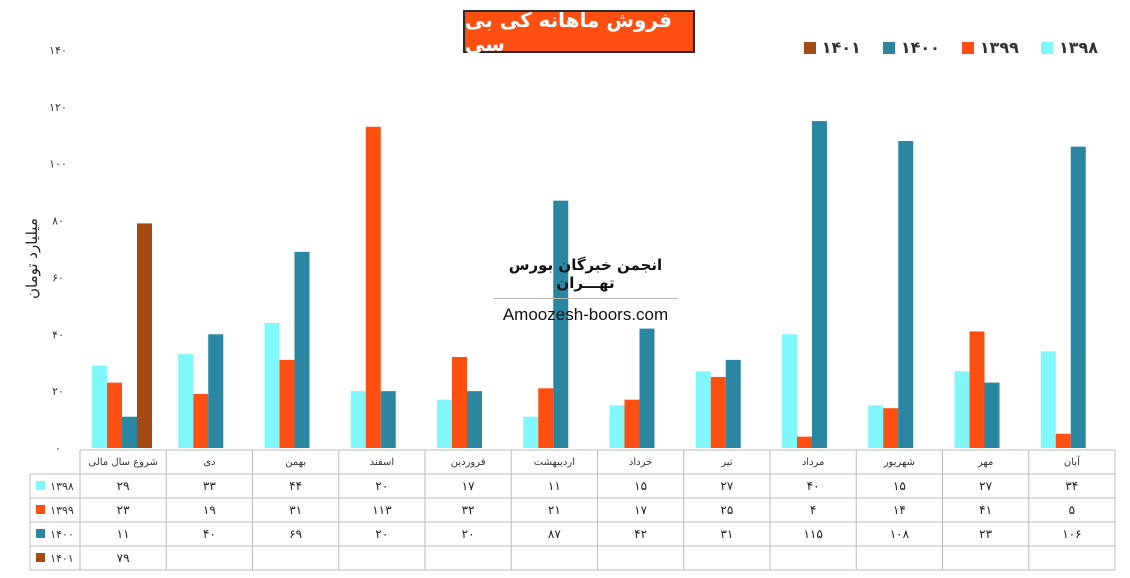  I want to click on data-label: ۷۹, so click(123, 558).